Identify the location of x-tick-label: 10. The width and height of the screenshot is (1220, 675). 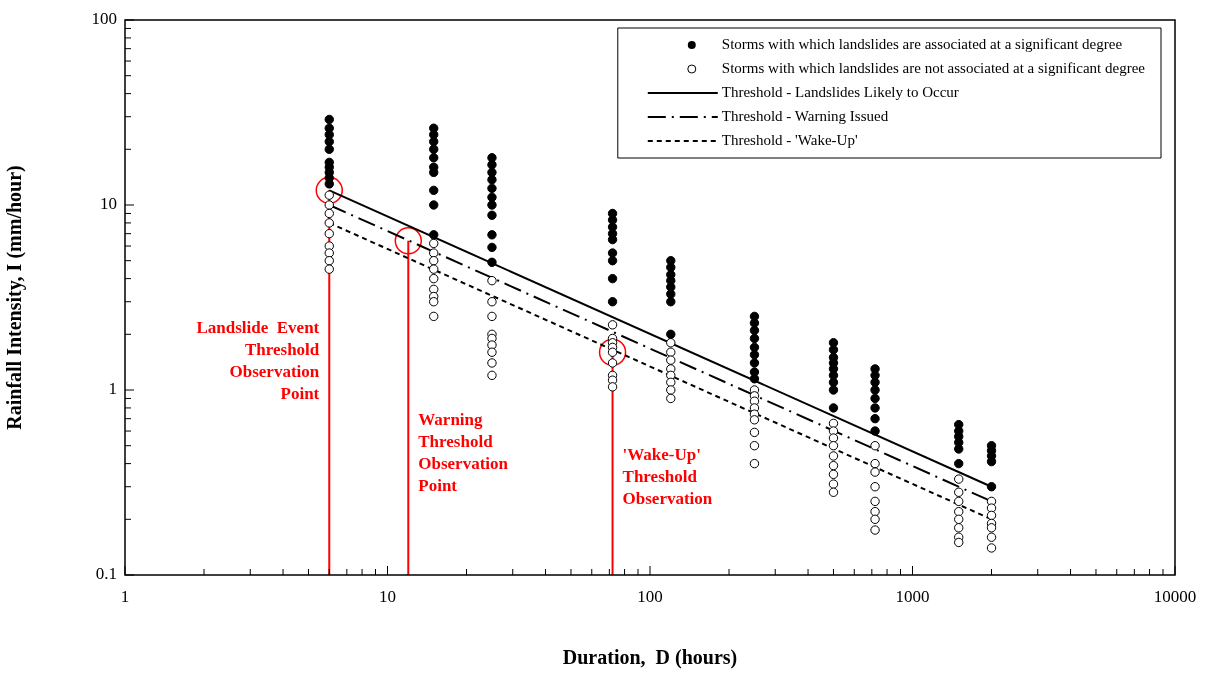
(387, 596).